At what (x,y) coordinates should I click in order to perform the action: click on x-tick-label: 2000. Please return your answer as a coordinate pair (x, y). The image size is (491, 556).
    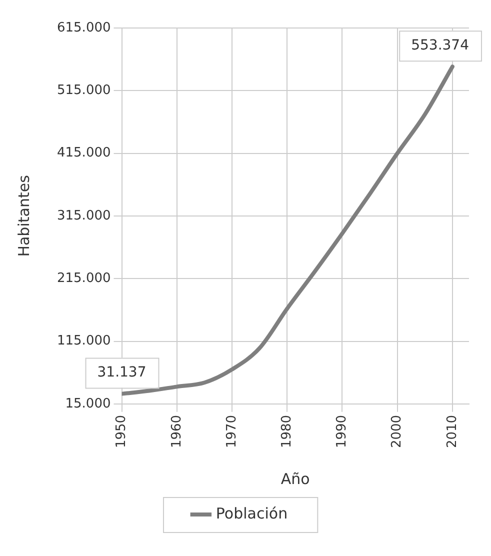
    Looking at the image, I should click on (397, 431).